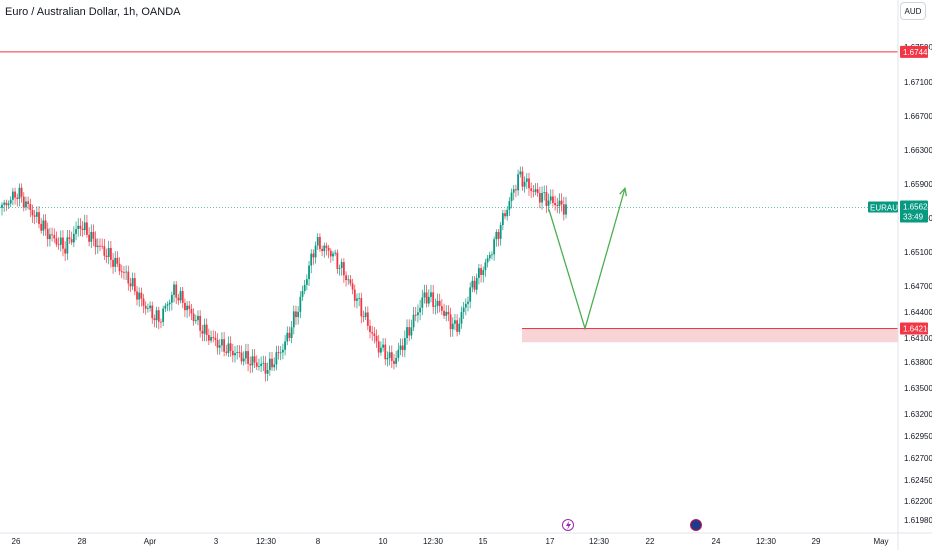 Image resolution: width=932 pixels, height=550 pixels. Describe the element at coordinates (918, 414) in the screenshot. I see `price-axis-label: 1.63200` at that location.